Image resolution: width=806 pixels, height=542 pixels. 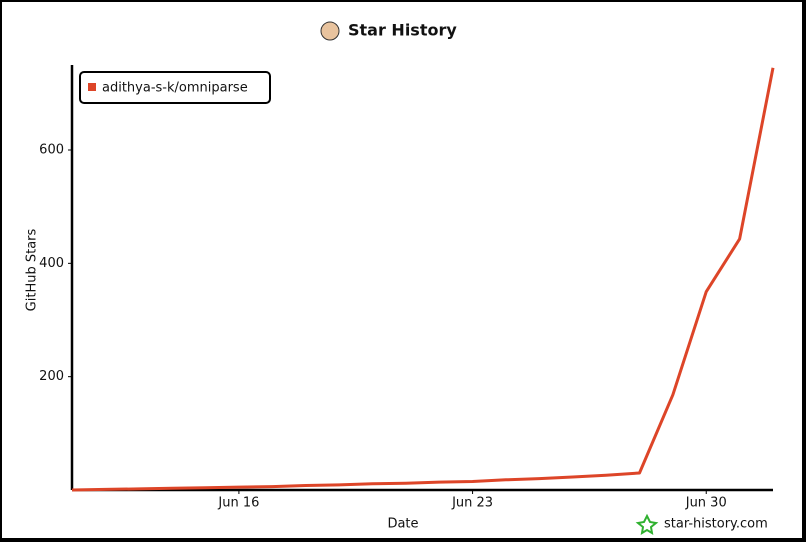 I want to click on x-tick-label: Jun 16, so click(x=238, y=503).